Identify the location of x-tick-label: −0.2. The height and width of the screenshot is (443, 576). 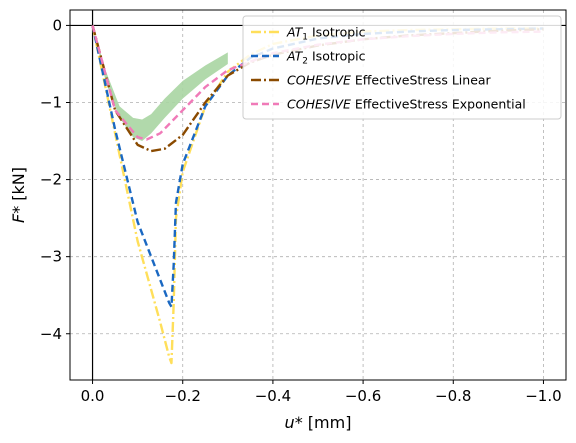
(183, 396).